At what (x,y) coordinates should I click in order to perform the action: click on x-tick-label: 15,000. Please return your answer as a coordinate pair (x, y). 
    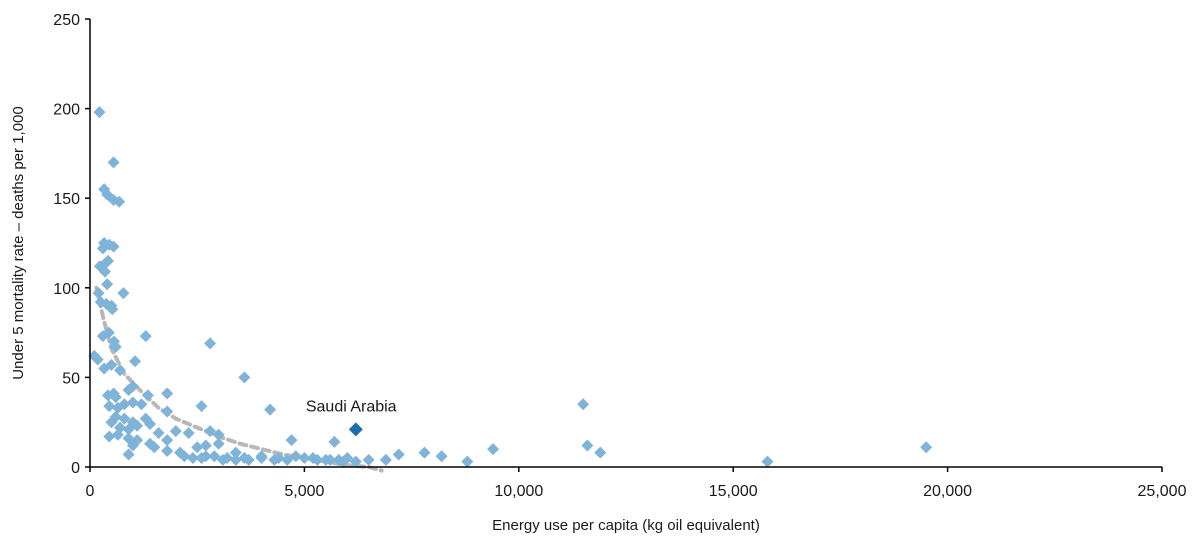
    Looking at the image, I should click on (733, 491).